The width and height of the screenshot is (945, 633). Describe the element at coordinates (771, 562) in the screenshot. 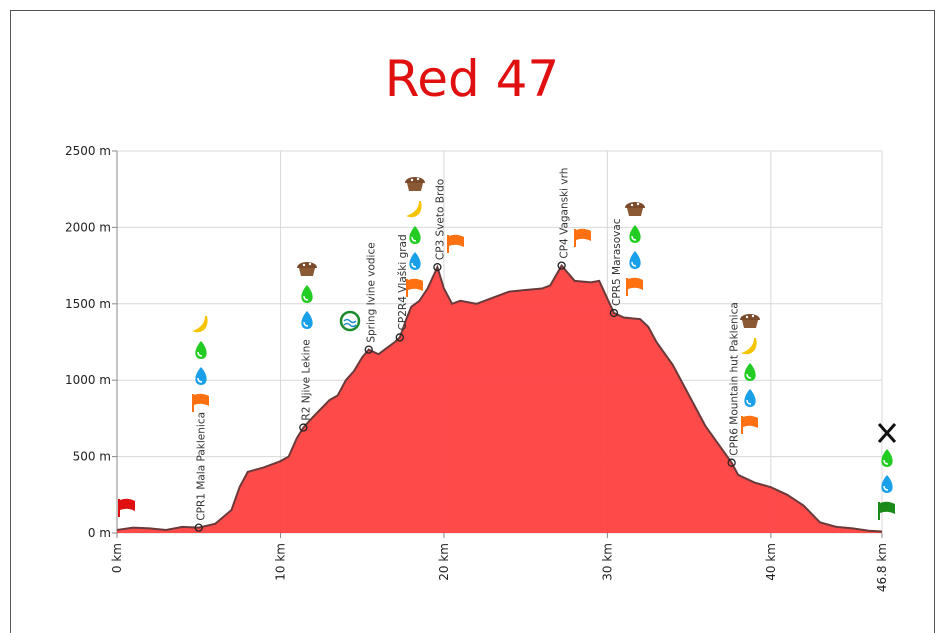

I see `x-tick-label: 40 km` at that location.